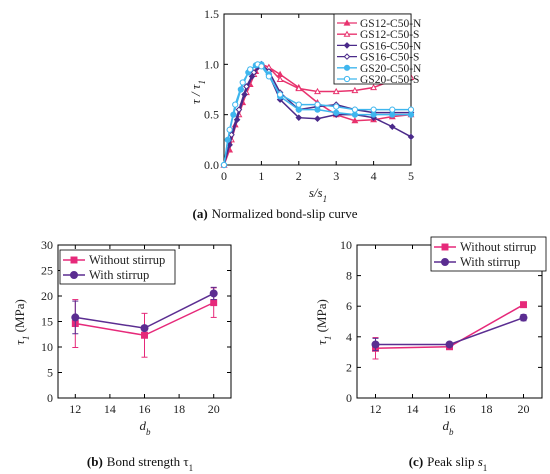 Image resolution: width=550 pixels, height=474 pixels. Describe the element at coordinates (389, 35) in the screenshot. I see `legend-label: GS12-C50-S` at that location.